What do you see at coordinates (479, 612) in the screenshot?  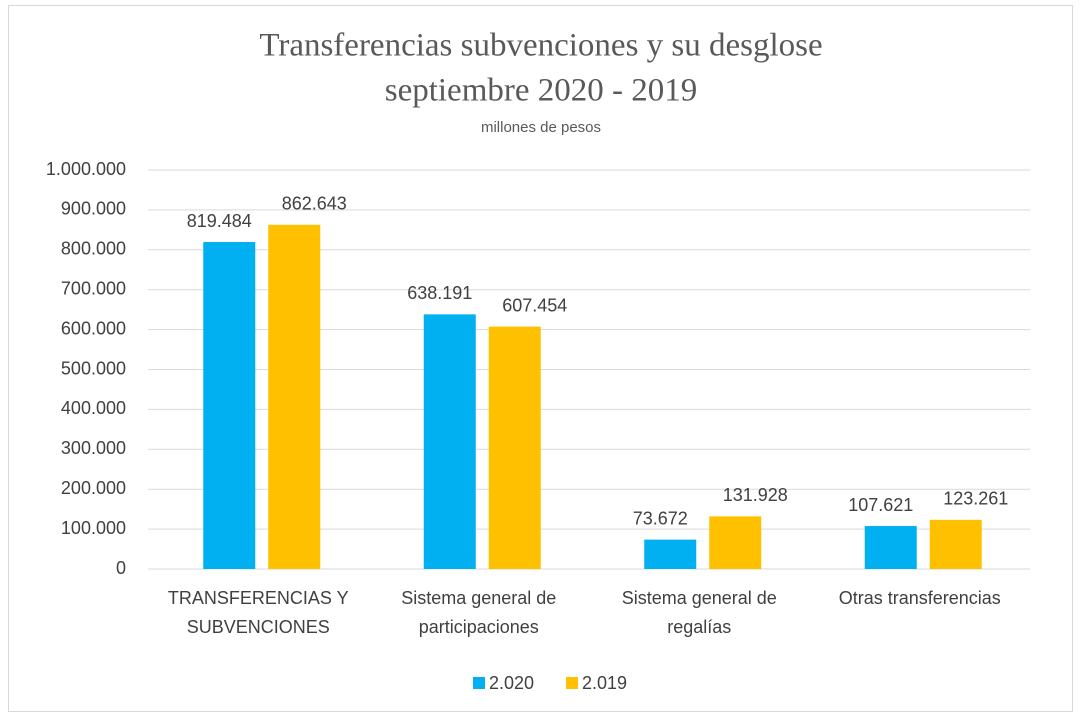 I see `x-tick-label: Sistema general de participaciones` at bounding box center [479, 612].